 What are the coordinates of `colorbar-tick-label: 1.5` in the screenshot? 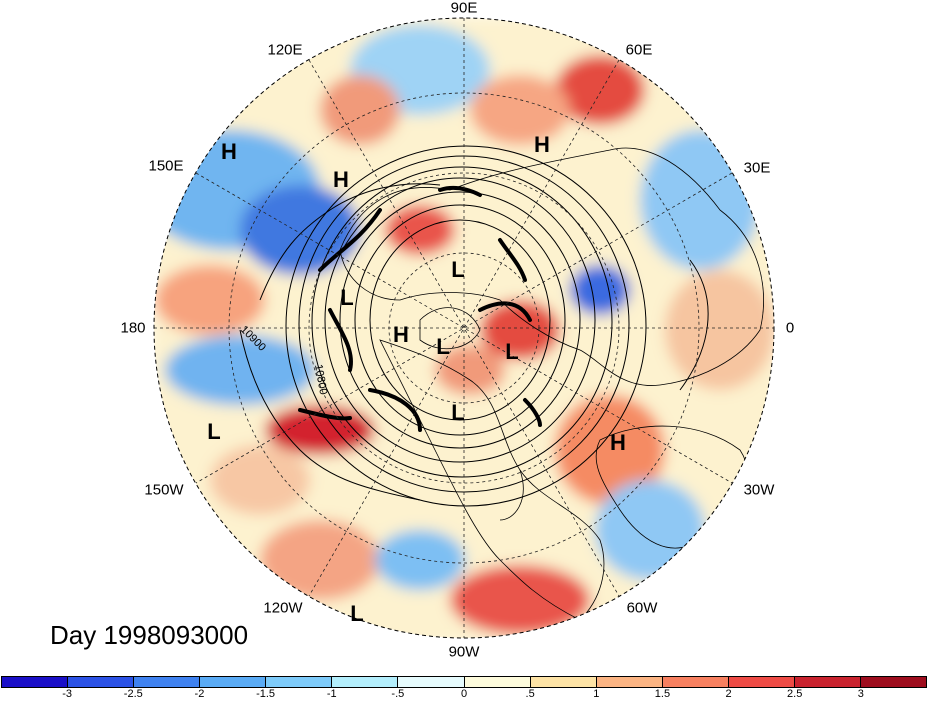 It's located at (662, 694).